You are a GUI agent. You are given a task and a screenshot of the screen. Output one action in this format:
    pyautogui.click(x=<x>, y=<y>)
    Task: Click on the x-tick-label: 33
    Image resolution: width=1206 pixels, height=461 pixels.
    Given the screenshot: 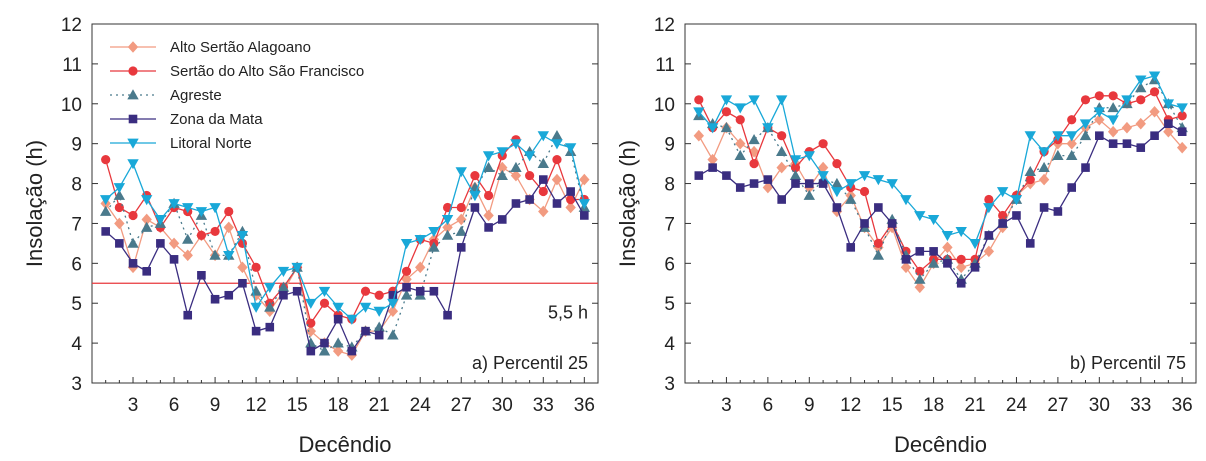 What is the action you would take?
    pyautogui.click(x=1140, y=405)
    